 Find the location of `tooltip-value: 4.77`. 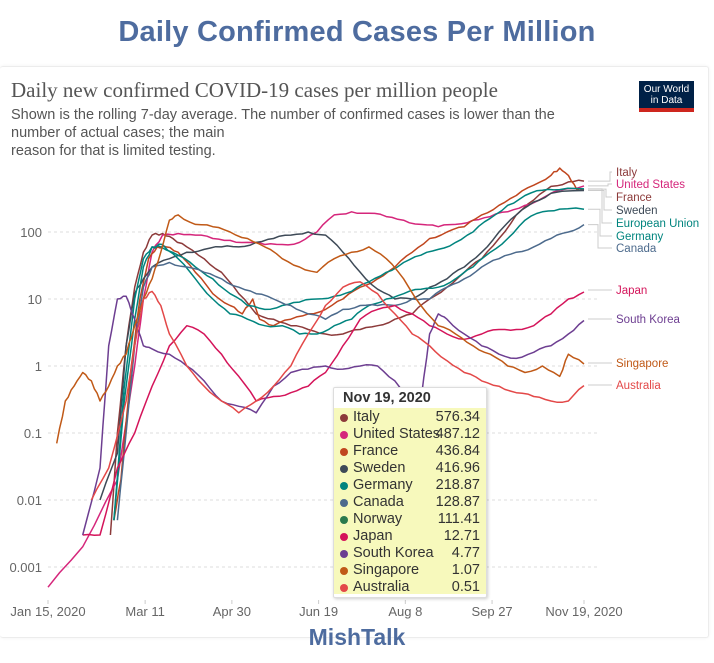

tooltip-value: 4.77 is located at coordinates (465, 553).